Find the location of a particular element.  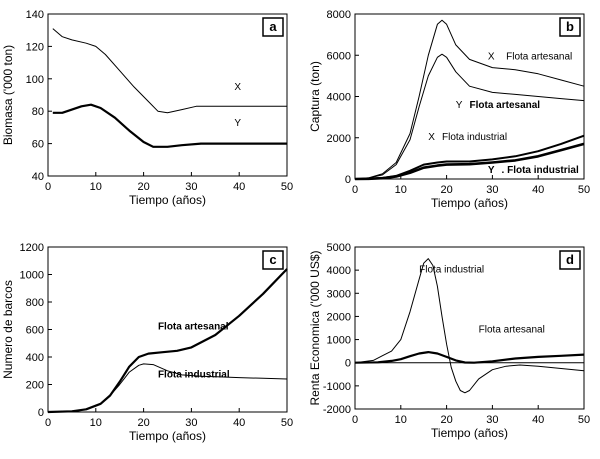

panel-label: c is located at coordinates (272, 259).